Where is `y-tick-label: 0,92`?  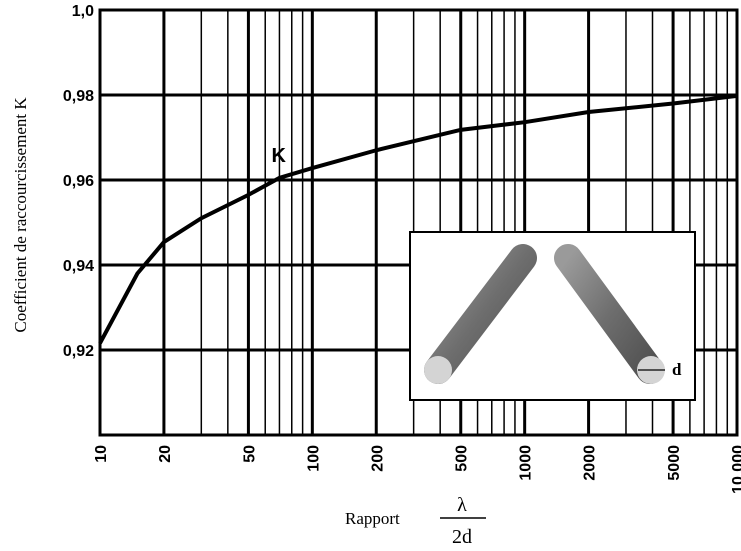 y-tick-label: 0,92 is located at coordinates (78, 351).